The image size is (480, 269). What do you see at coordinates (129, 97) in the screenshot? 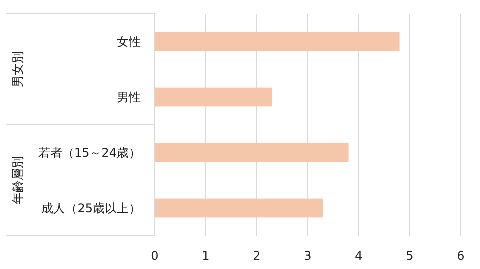
I see `y-tick-label: 男性` at bounding box center [129, 97].